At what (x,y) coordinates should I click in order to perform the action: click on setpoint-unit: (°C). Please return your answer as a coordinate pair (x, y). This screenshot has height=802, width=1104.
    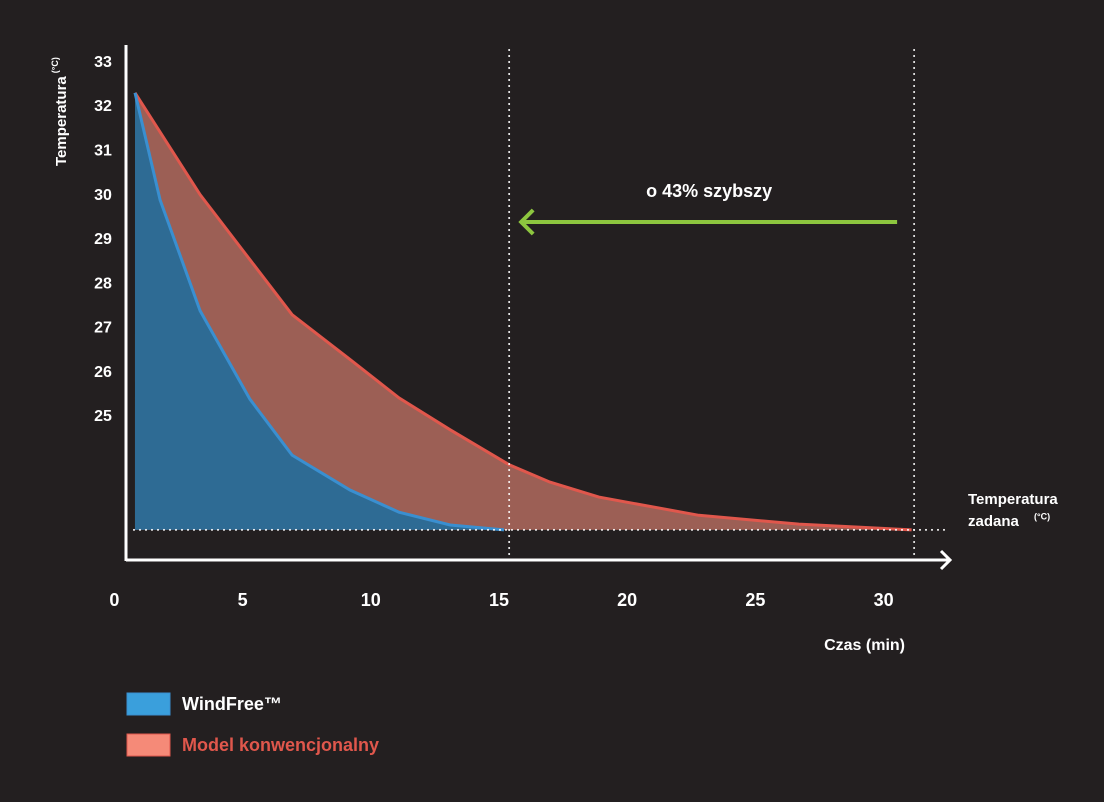
    Looking at the image, I should click on (1042, 516).